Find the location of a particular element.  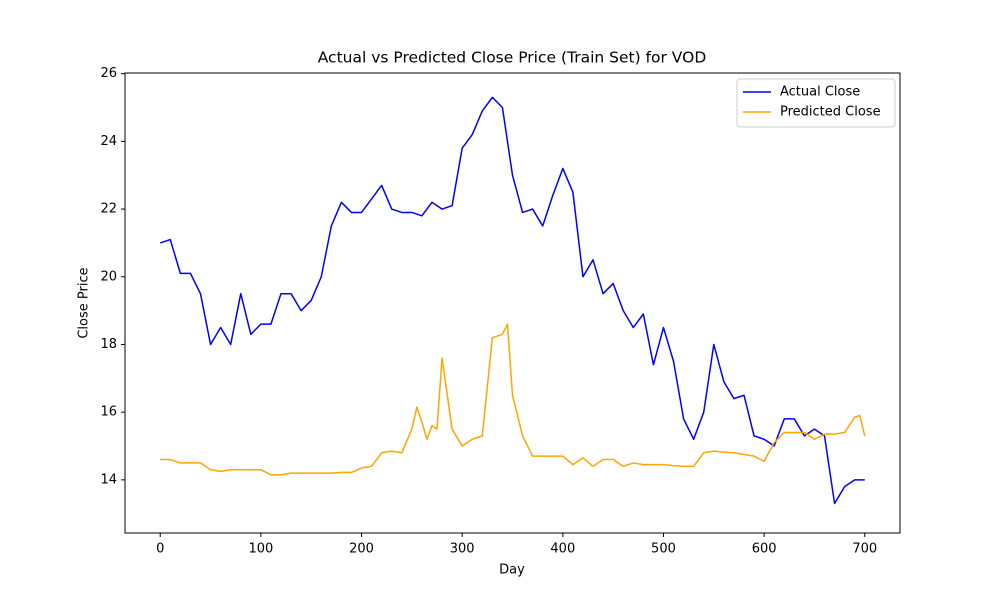

legend-label: Actual Close is located at coordinates (820, 92).